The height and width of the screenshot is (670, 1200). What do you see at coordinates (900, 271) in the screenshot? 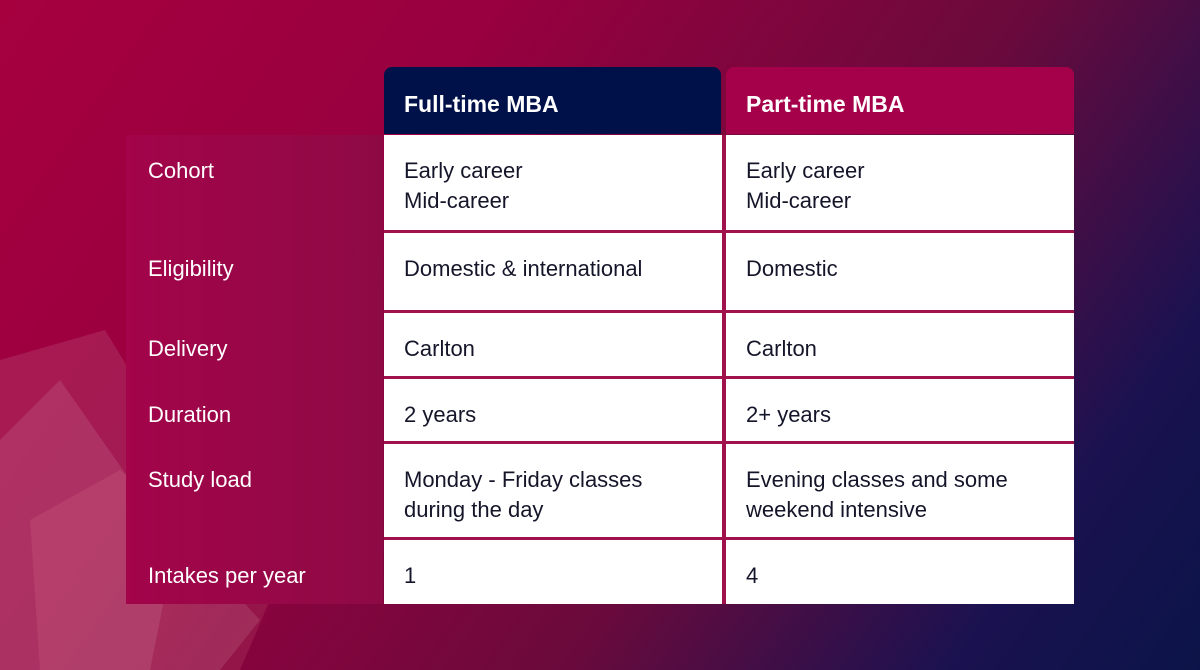
I see `table-cell: Domestic` at bounding box center [900, 271].